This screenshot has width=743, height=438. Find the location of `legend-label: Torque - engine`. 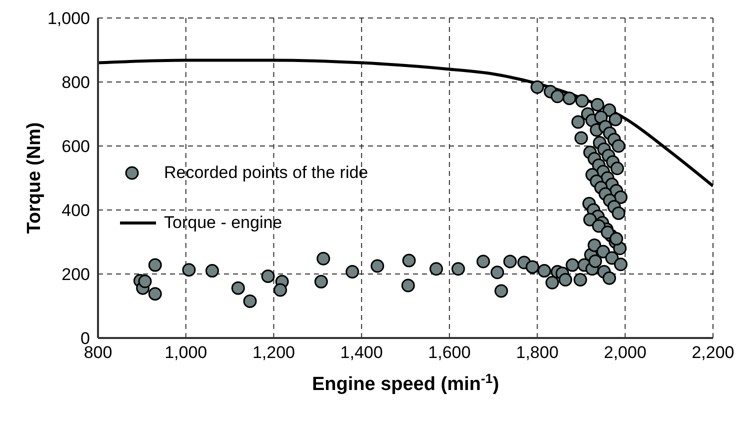

legend-label: Torque - engine is located at coordinates (223, 223).